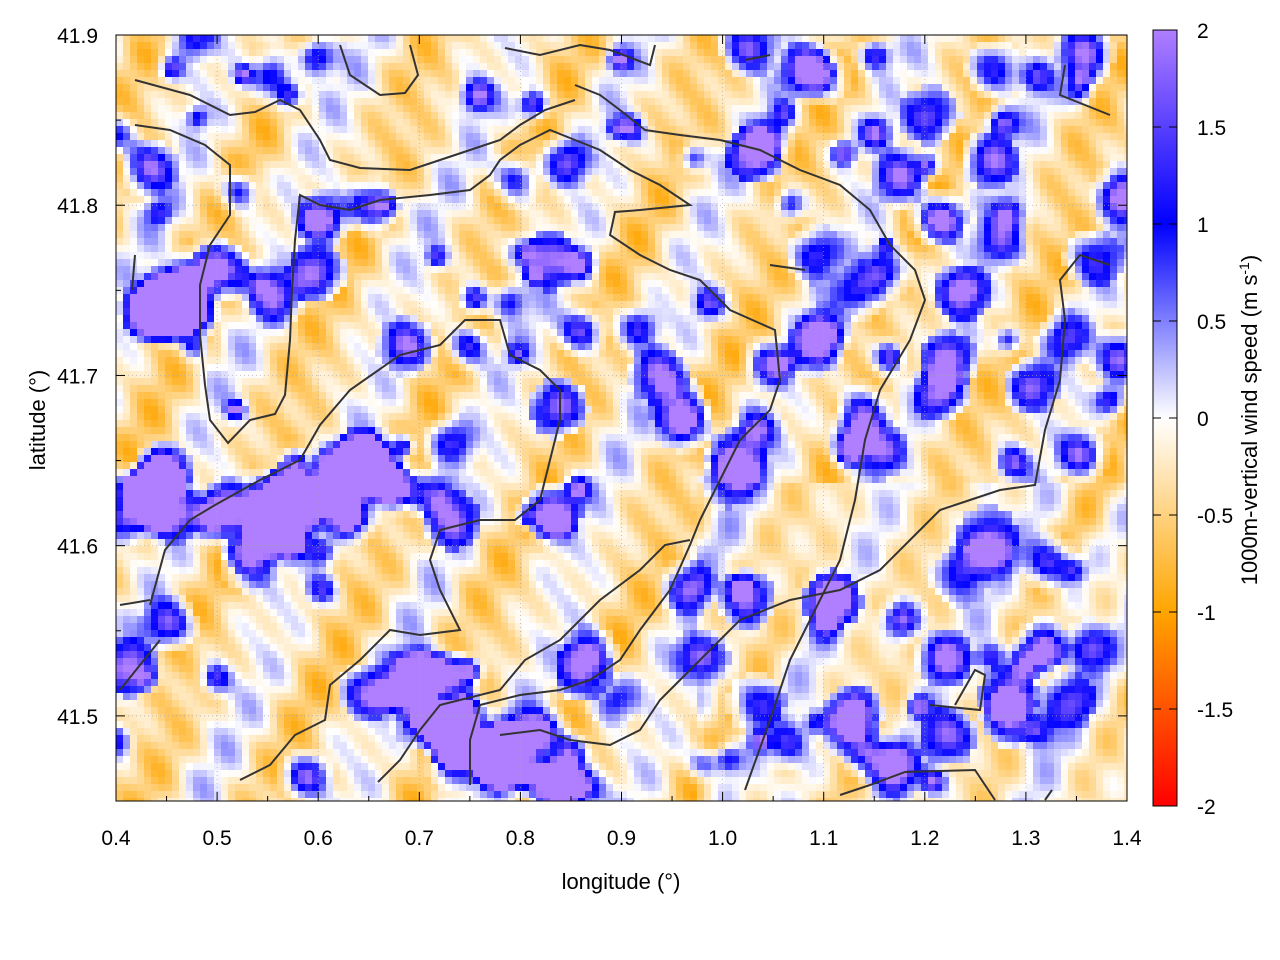 This screenshot has height=960, width=1280. I want to click on y-tick-label: 41.9, so click(77, 36).